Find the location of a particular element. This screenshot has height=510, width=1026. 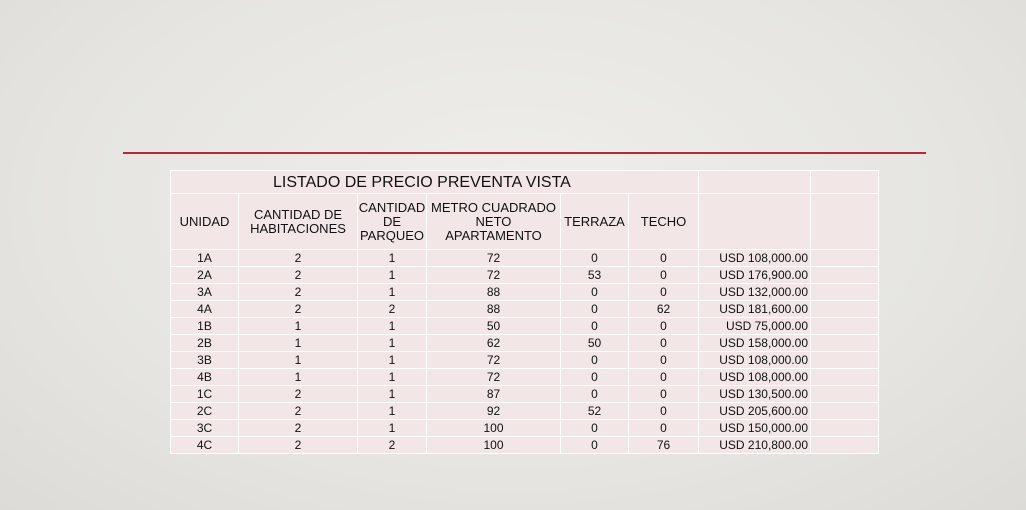

table-row: 3C 2 1 100 0 0 USD 150,000.00 is located at coordinates (524, 428).